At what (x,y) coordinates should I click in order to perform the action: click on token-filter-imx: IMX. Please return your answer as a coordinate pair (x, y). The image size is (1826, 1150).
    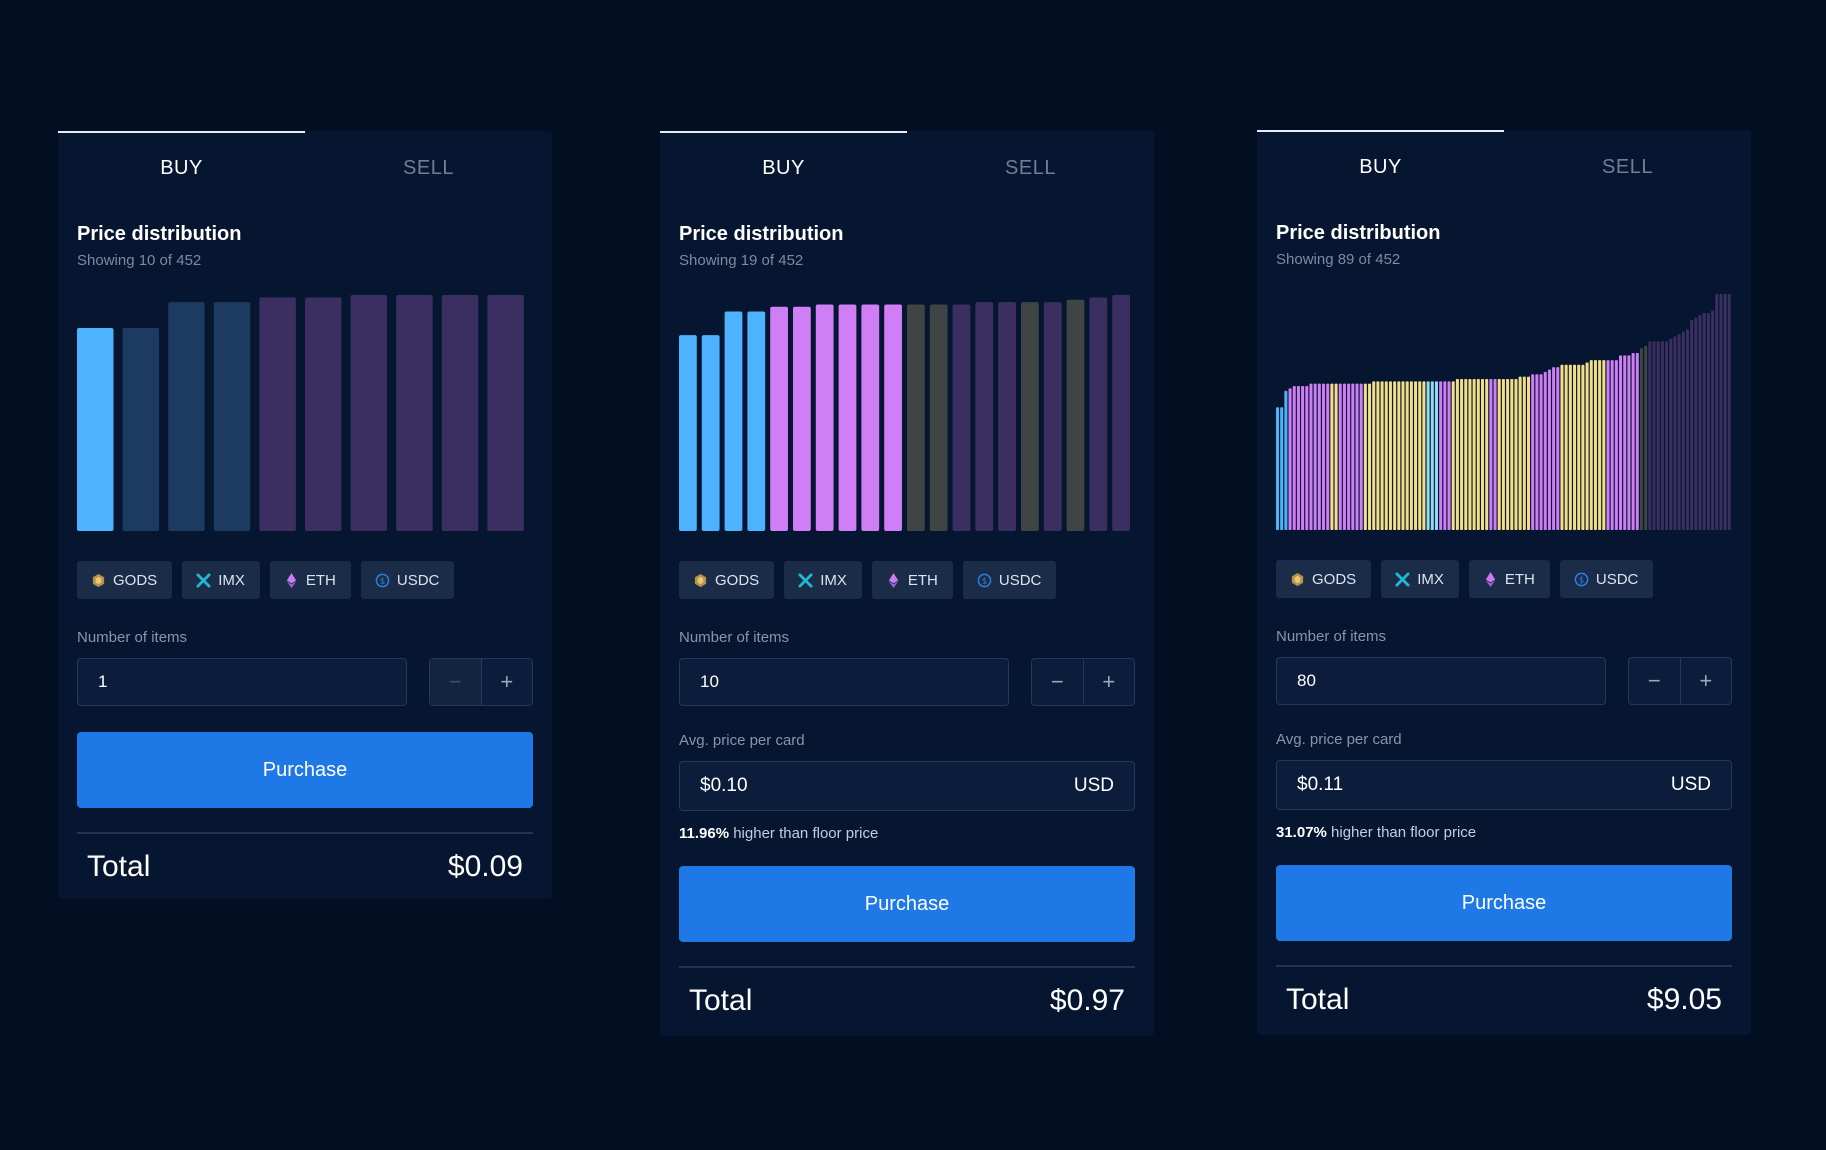
    Looking at the image, I should click on (823, 580).